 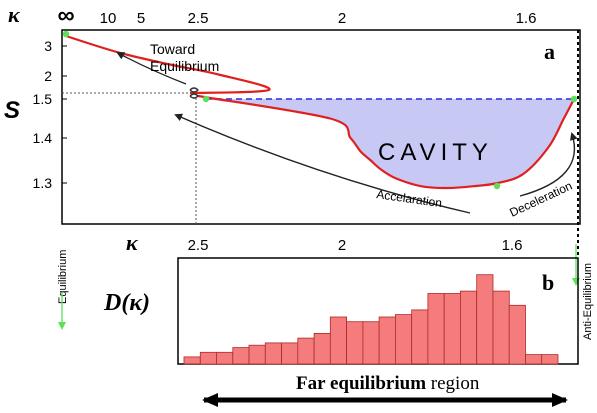 What do you see at coordinates (184, 66) in the screenshot?
I see `equilibrium-label: Equilibrium` at bounding box center [184, 66].